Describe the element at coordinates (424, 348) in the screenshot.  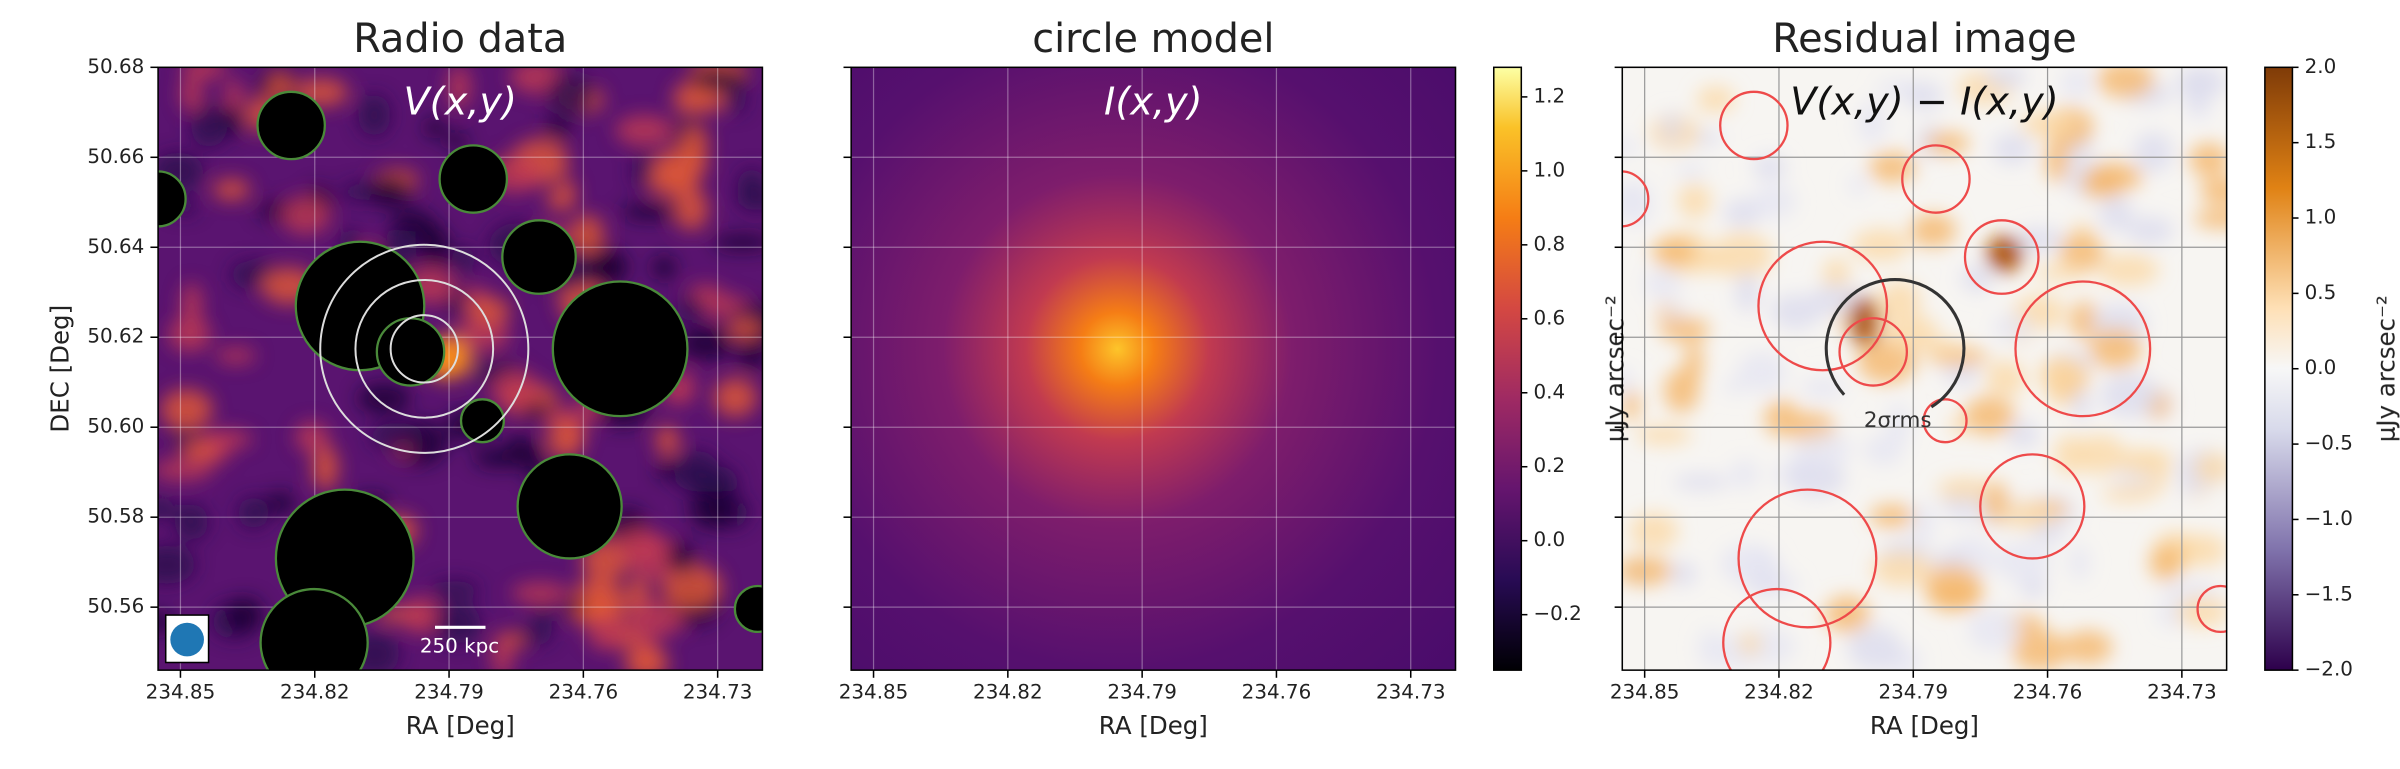
I see `aperture-circles` at that location.